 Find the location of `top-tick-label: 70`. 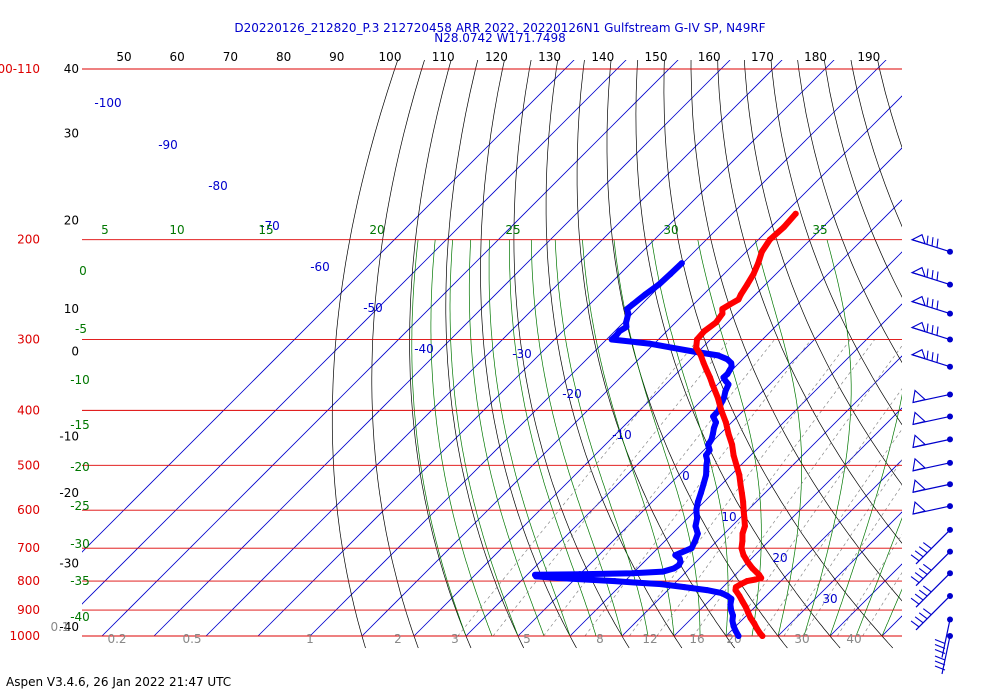

top-tick-label: 70 is located at coordinates (230, 57).